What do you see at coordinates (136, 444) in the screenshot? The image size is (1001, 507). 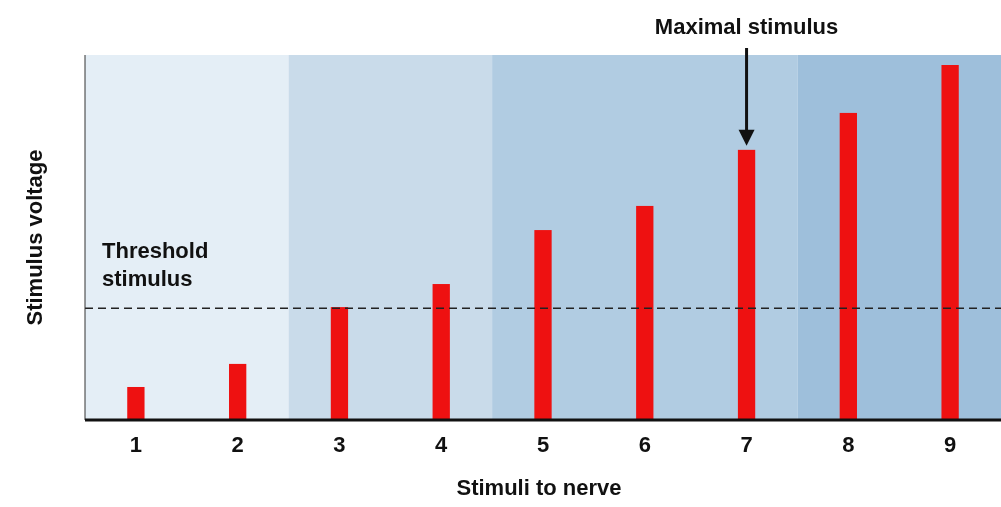 I see `x-tick-label: 1` at bounding box center [136, 444].